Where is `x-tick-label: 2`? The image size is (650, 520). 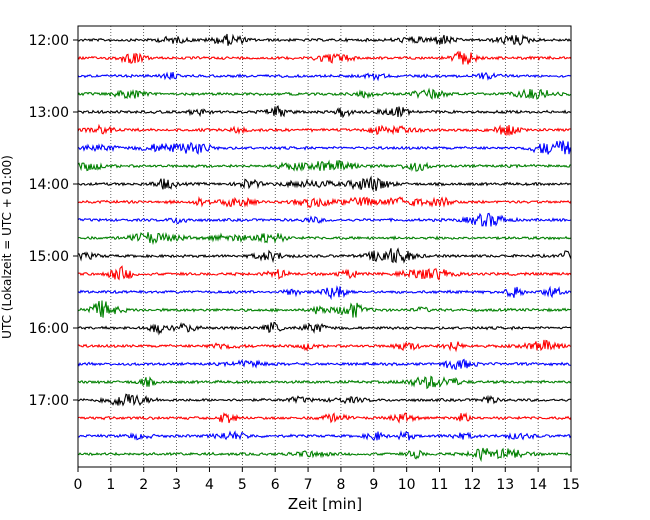 x-tick-label: 2 is located at coordinates (143, 485).